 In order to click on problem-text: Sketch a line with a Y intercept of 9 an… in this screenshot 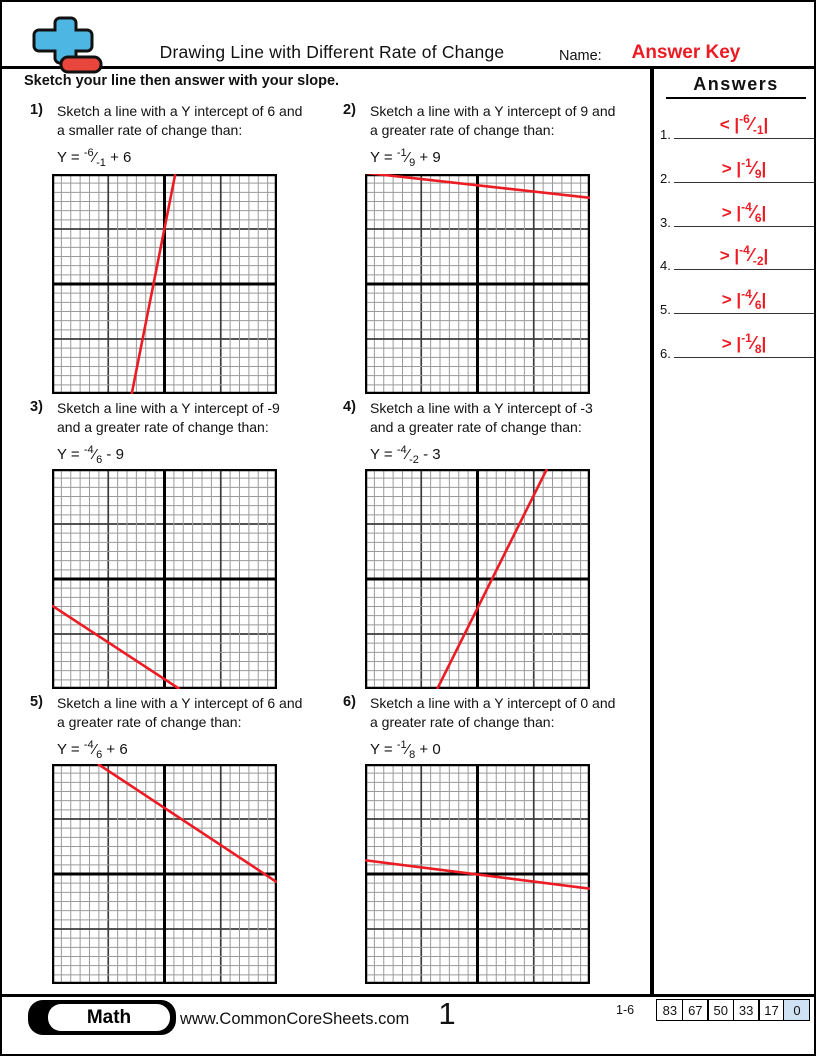, I will do `click(492, 121)`.